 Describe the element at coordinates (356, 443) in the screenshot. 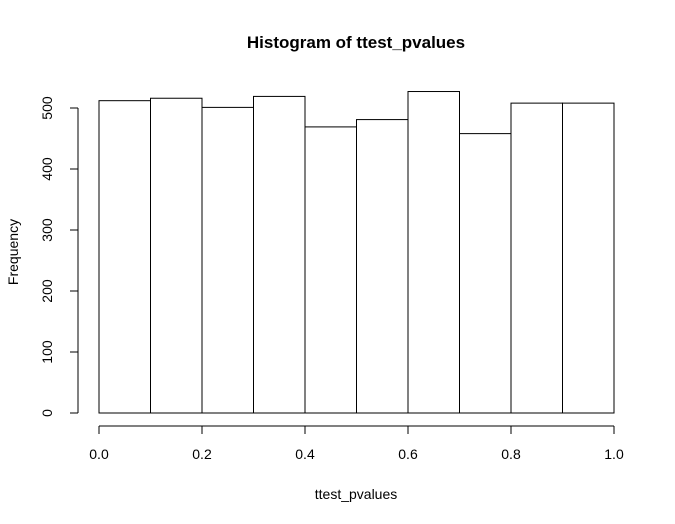

I see `x-axis: 0.0 0.2 0.4 0.6 0.8 1.0` at that location.